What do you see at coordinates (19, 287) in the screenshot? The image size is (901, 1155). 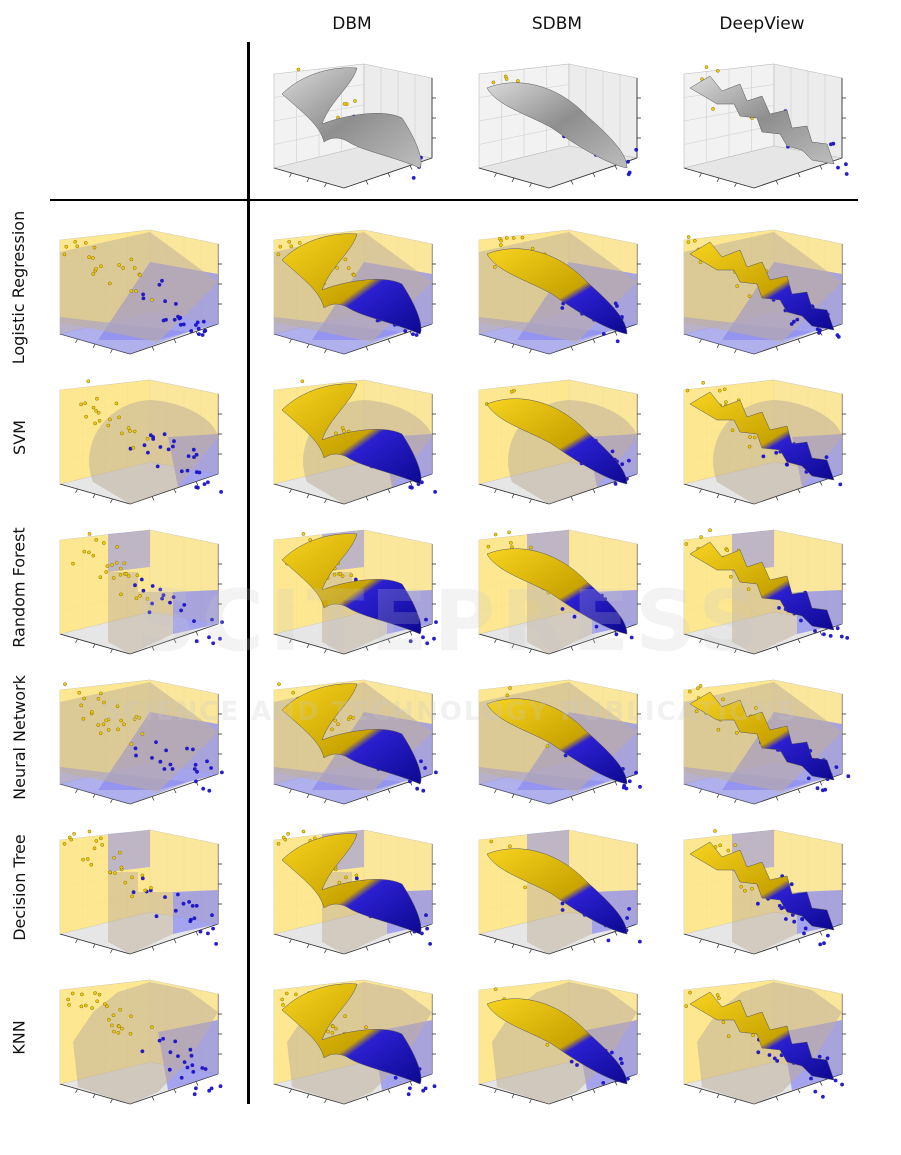 I see `row-label-logistic-regression: Logistic Regression` at bounding box center [19, 287].